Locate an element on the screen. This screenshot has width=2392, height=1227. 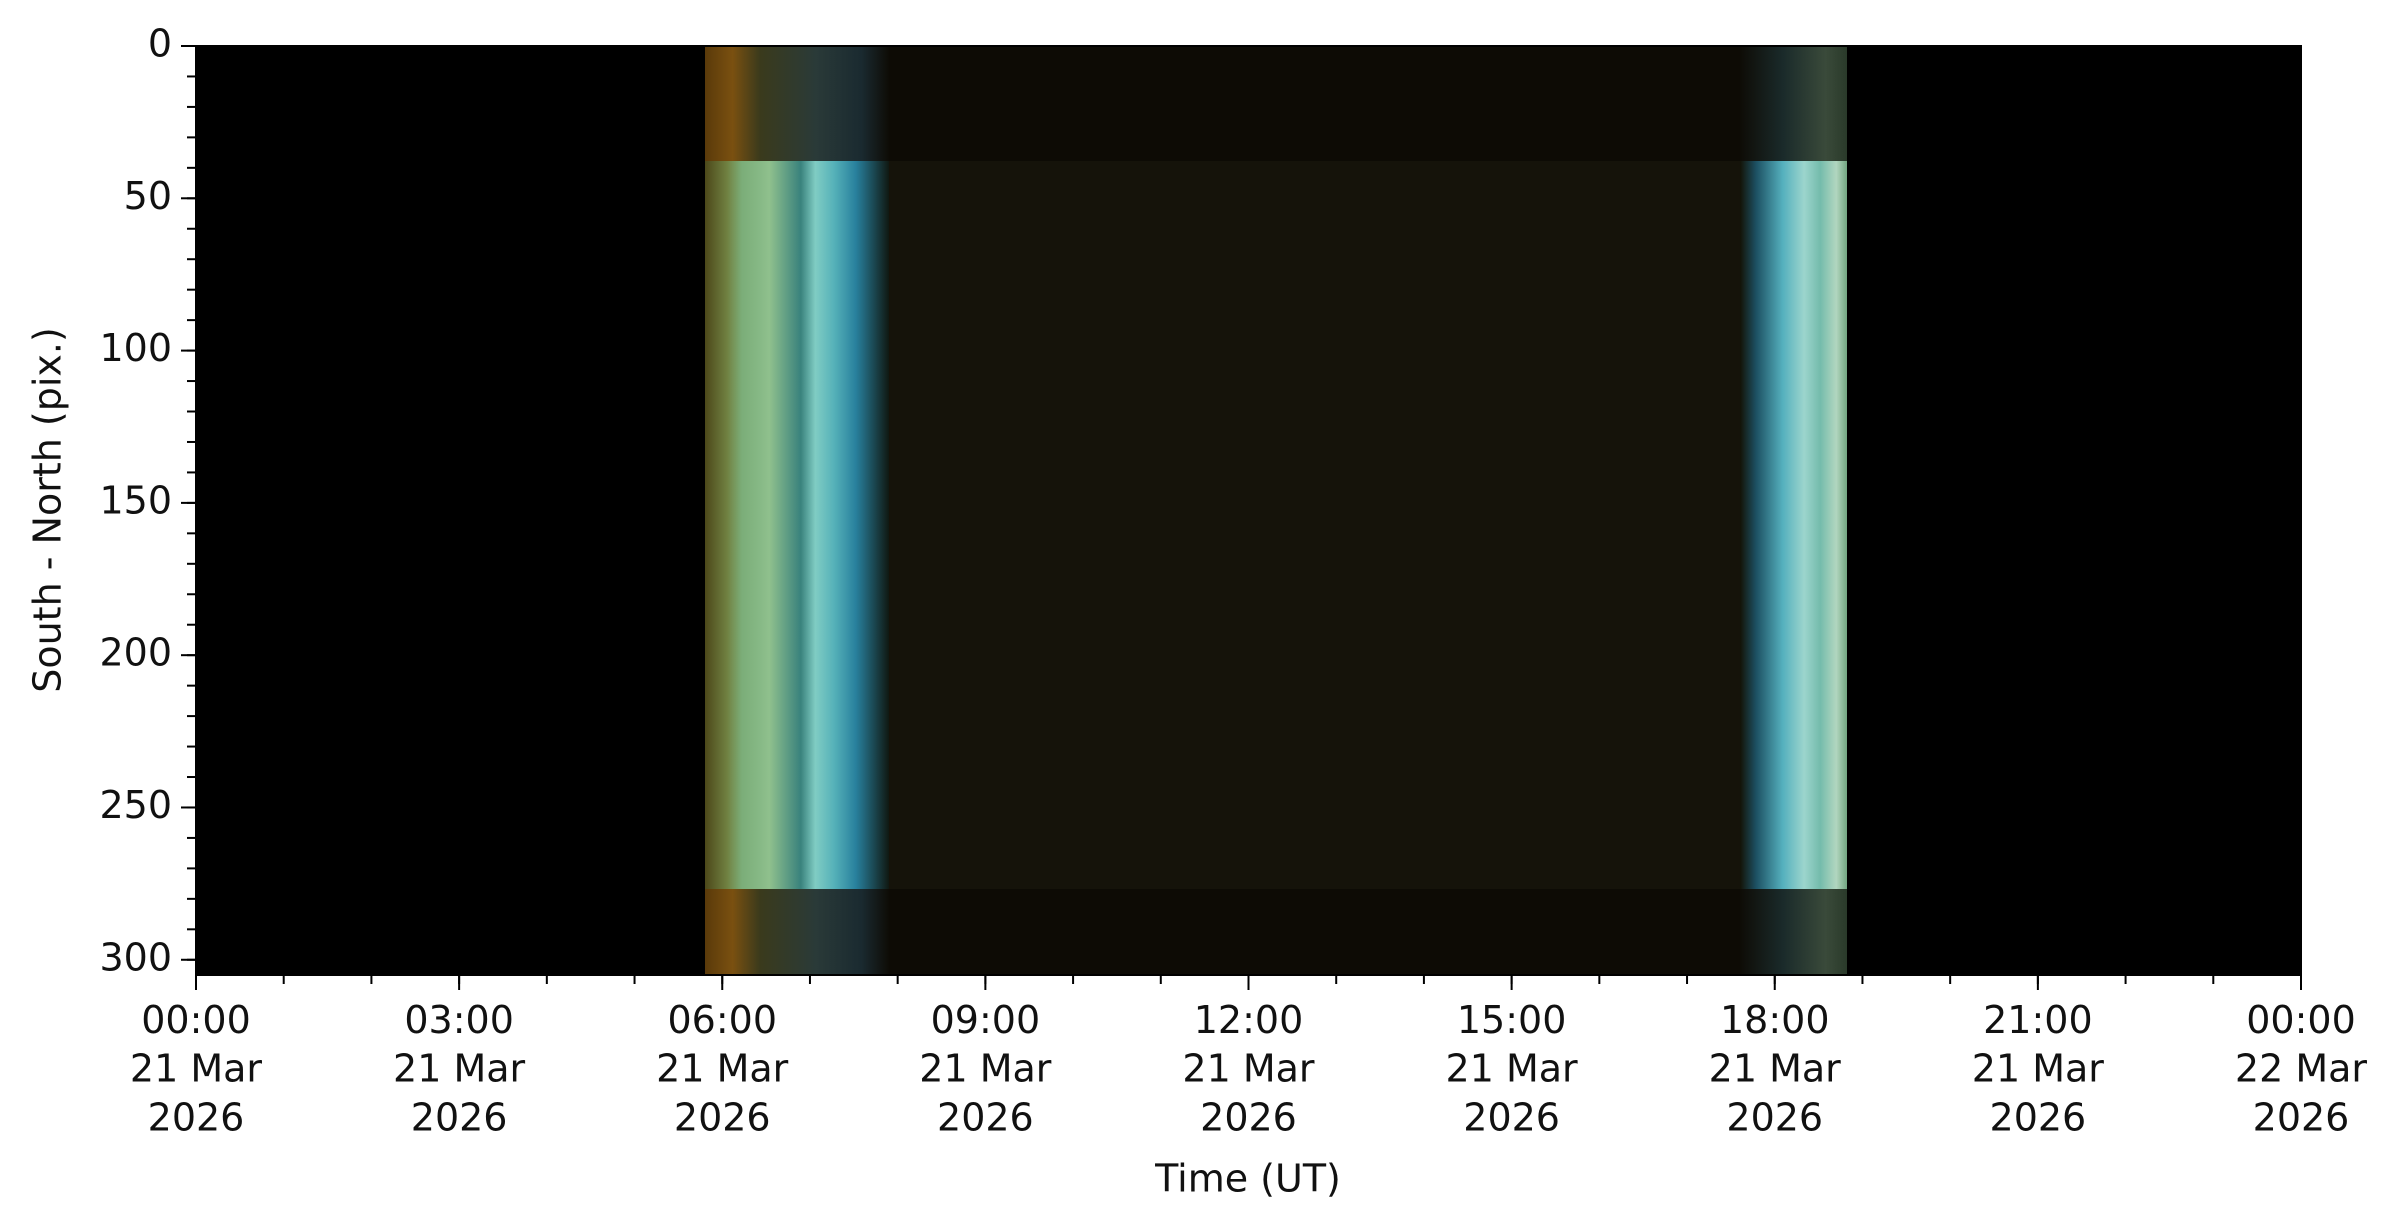
x-tick-label: 06:00 21 Mar 2026 is located at coordinates (722, 1068).